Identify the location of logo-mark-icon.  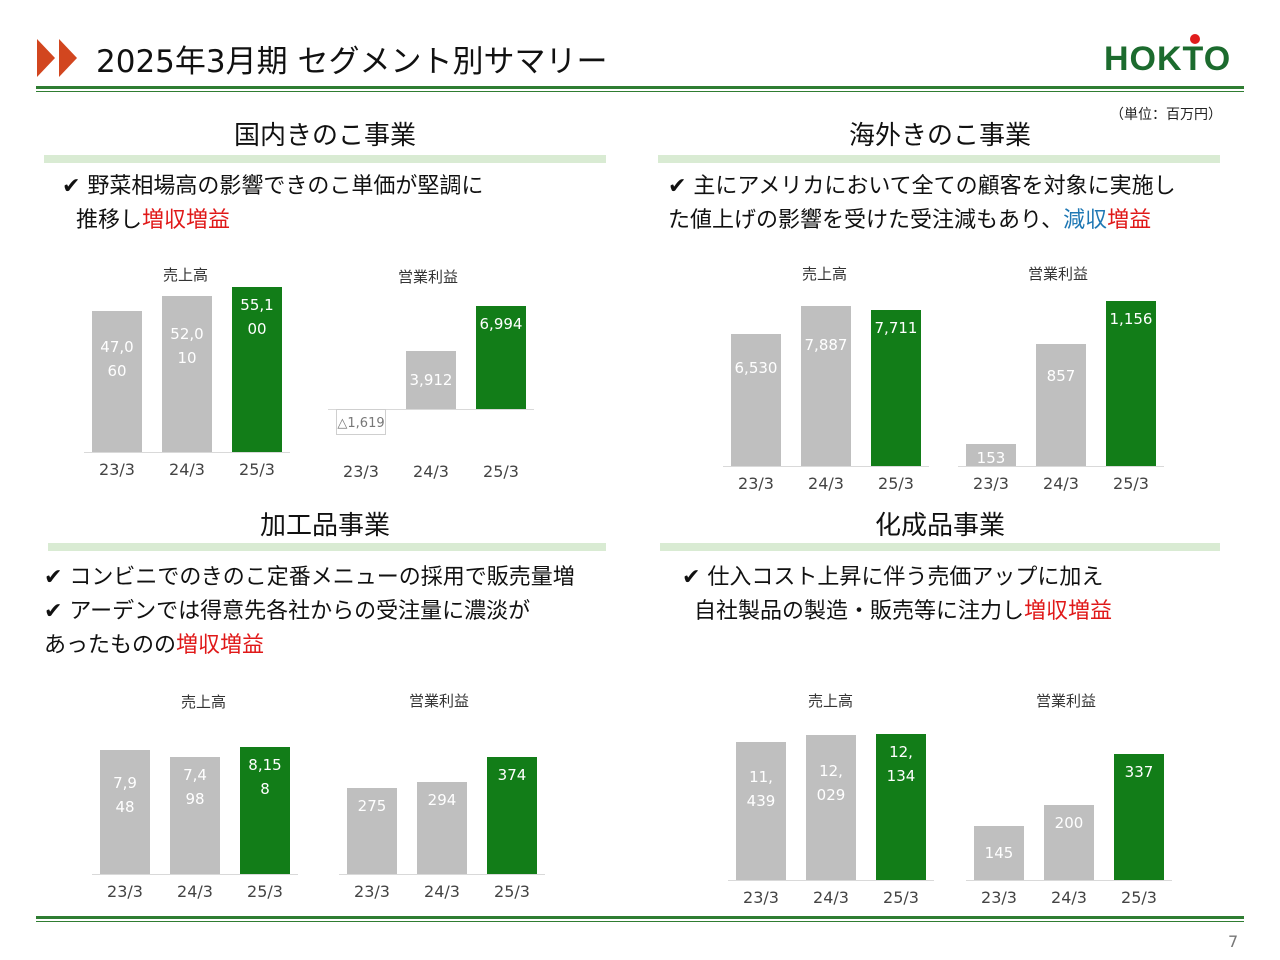
(1195, 39).